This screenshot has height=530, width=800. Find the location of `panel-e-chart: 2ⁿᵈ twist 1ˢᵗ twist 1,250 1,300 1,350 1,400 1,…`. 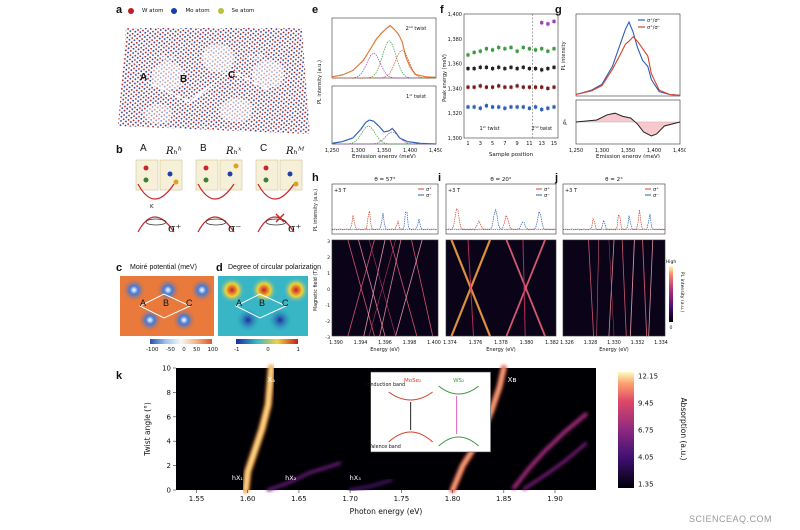

panel-e-chart: 2ⁿᵈ twist 1ˢᵗ twist 1,250 1,300 1,350 1,400 1,… is located at coordinates (379, 87).